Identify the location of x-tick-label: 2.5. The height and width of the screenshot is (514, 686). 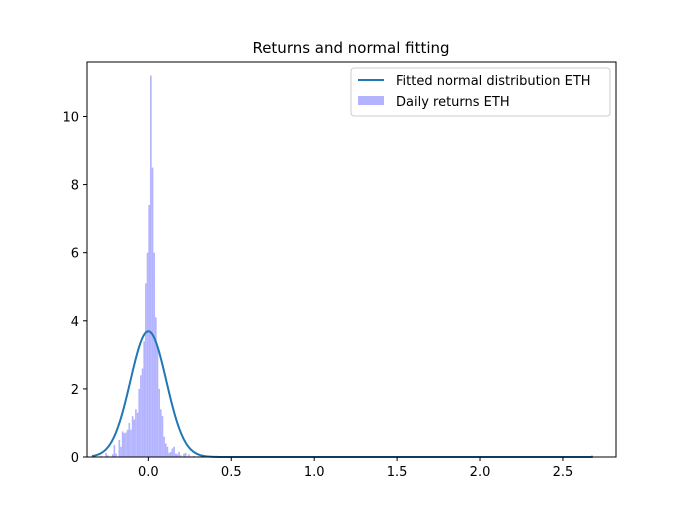
(563, 472).